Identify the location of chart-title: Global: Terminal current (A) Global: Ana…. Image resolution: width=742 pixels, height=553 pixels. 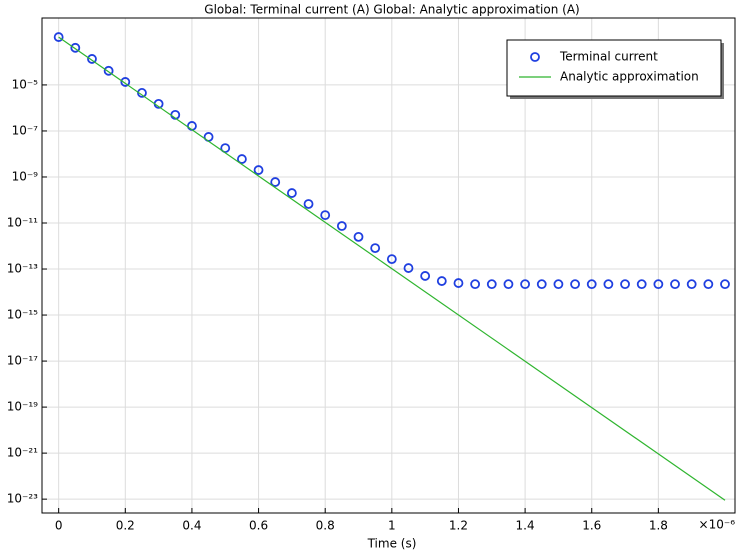
(391, 10).